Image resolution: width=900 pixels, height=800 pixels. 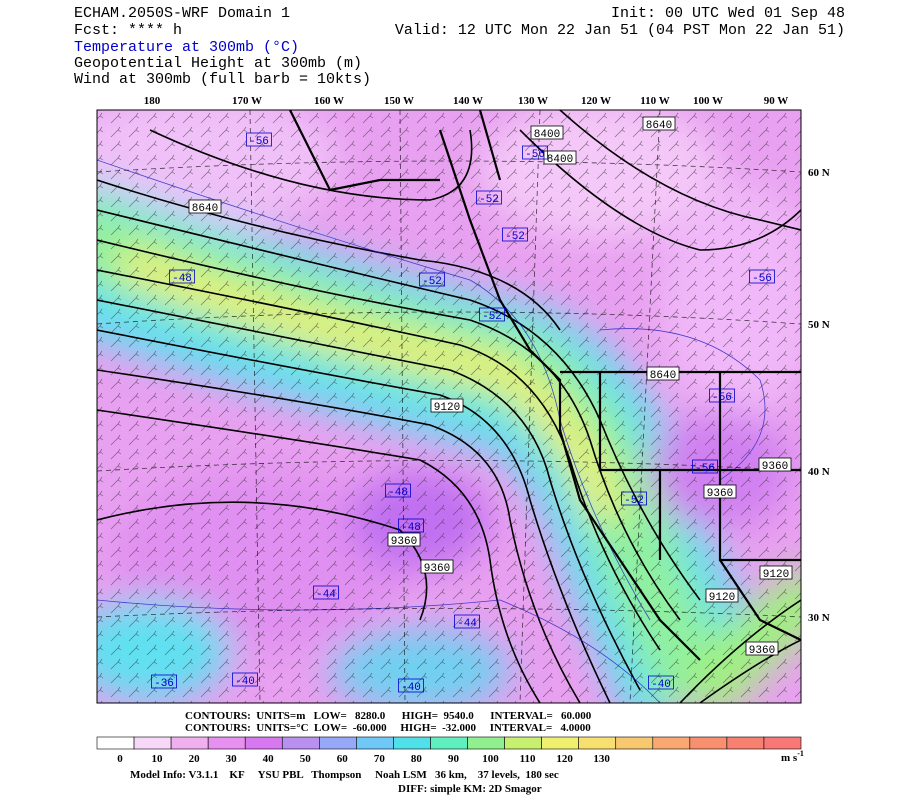 I want to click on colorbar-tick-label: 90, so click(x=454, y=759).